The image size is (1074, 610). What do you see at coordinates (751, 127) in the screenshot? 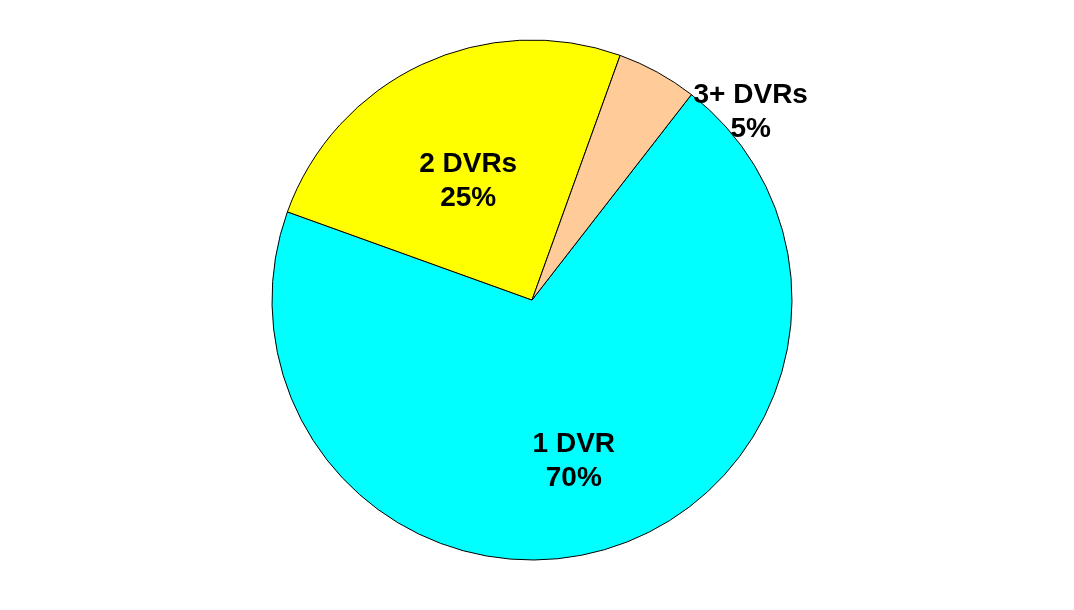
I see `data-label: 5%` at bounding box center [751, 127].